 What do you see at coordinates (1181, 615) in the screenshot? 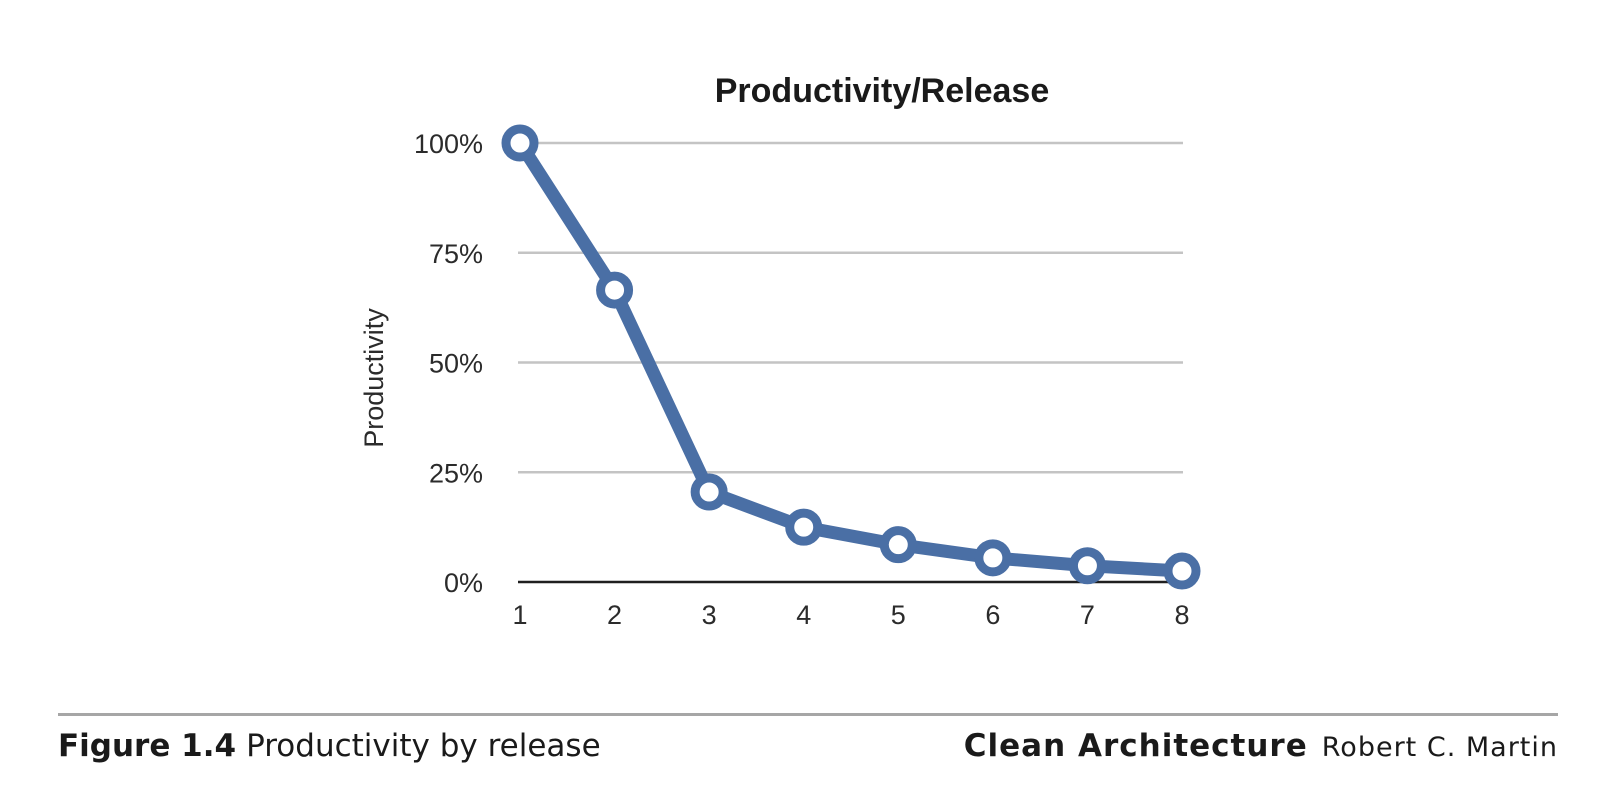
I see `x-tick-label: 8` at bounding box center [1181, 615].